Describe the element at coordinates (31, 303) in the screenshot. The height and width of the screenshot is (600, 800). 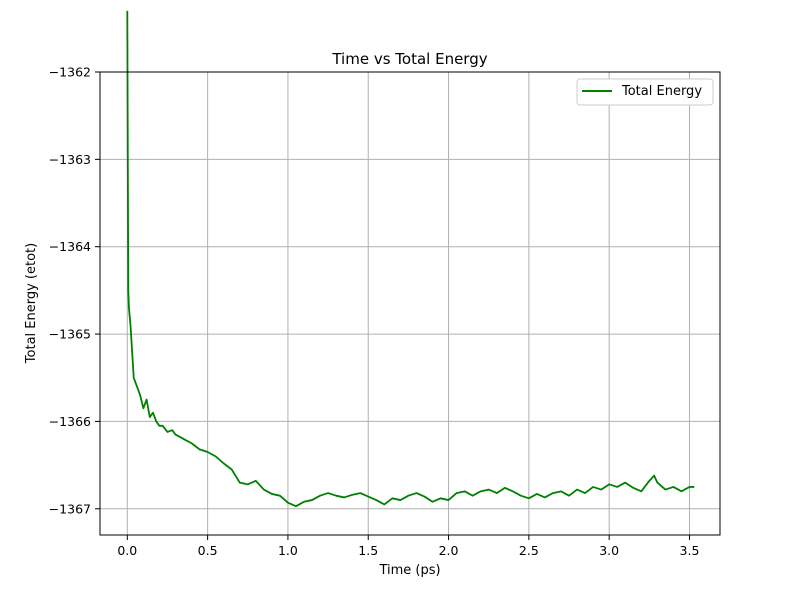
I see `y-axis-label: Total Energy (etot)` at that location.